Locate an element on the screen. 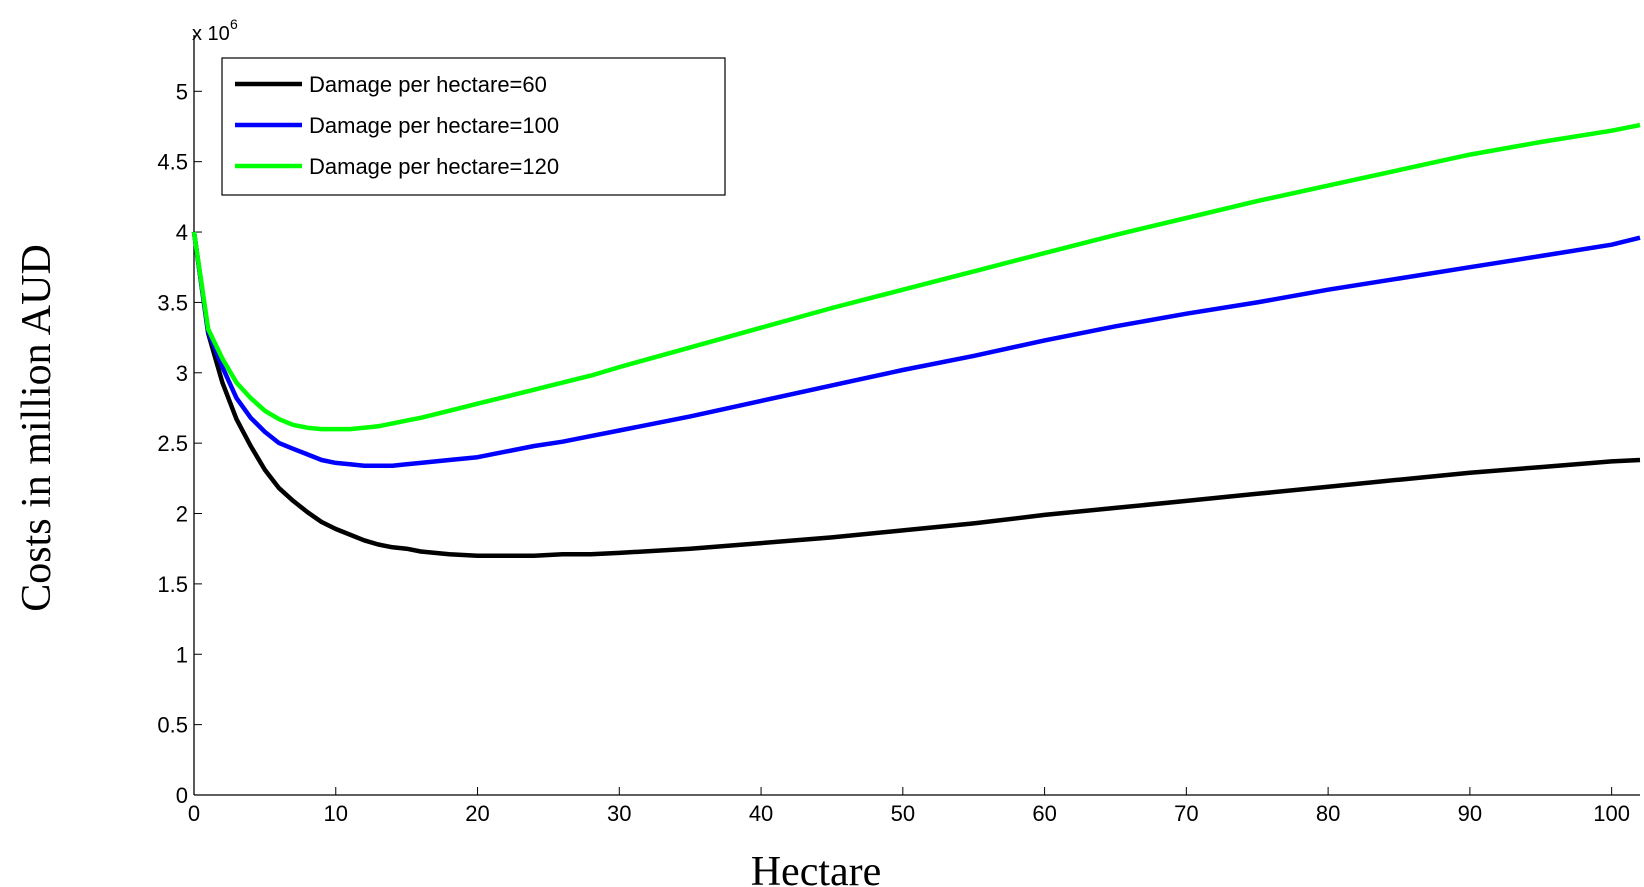 This screenshot has width=1644, height=887. legend-entry-label: Damage per hectare=100 is located at coordinates (434, 125).